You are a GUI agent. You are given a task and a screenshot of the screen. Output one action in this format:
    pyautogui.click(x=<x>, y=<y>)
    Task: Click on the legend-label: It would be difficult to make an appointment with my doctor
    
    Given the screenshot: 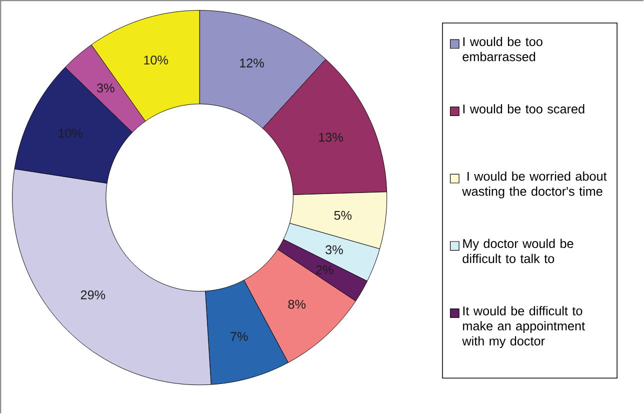 What is the action you would take?
    pyautogui.click(x=523, y=327)
    